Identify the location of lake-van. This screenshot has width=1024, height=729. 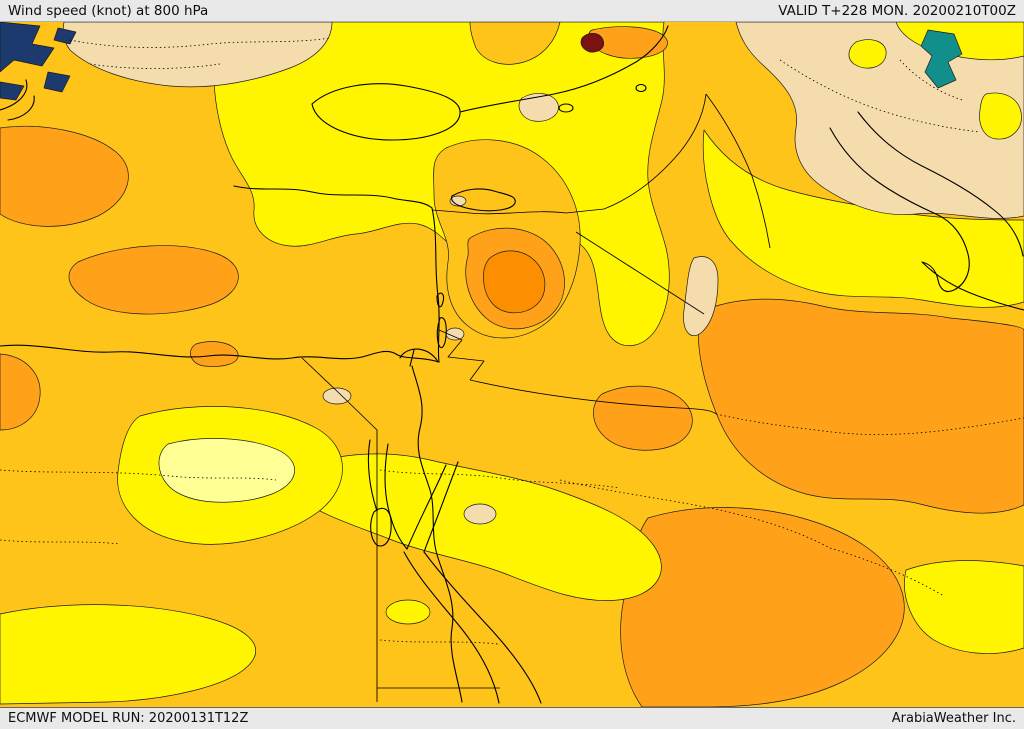
(641, 88).